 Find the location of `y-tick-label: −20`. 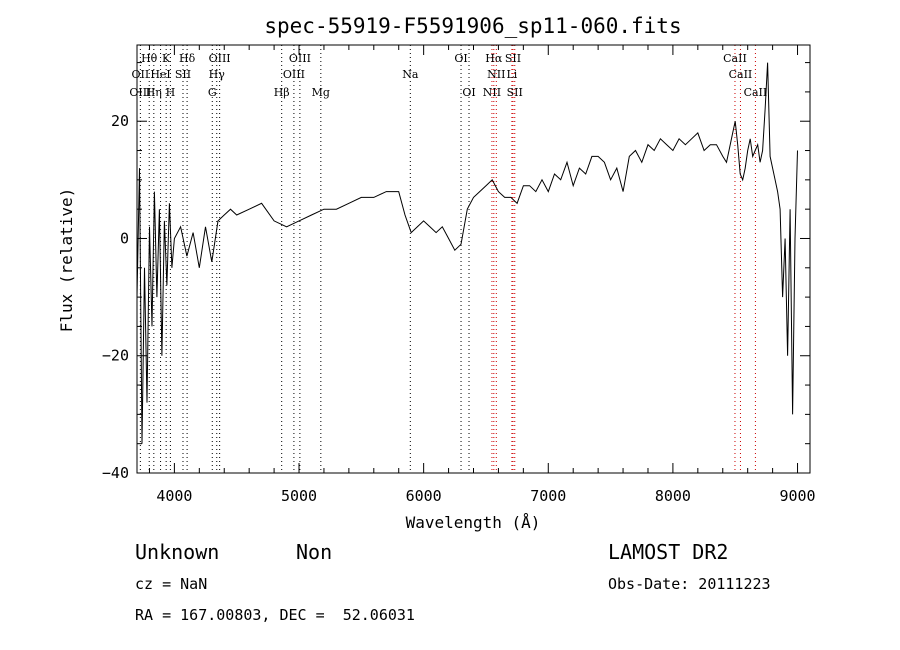

y-tick-label: −20 is located at coordinates (115, 356).